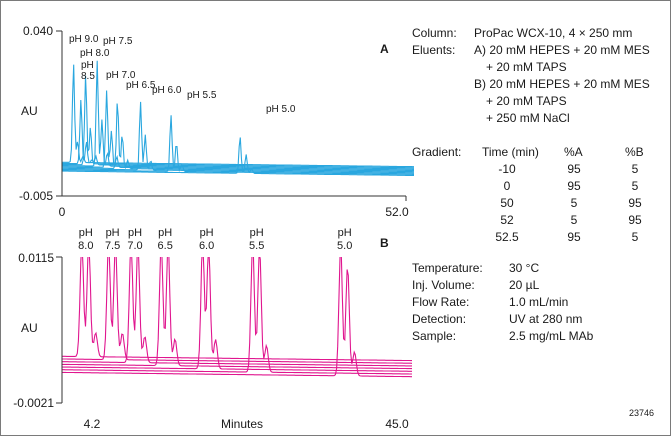 The image size is (671, 440). Describe the element at coordinates (546, 319) in the screenshot. I see `param-value-detection: UV at 280 nm` at that location.